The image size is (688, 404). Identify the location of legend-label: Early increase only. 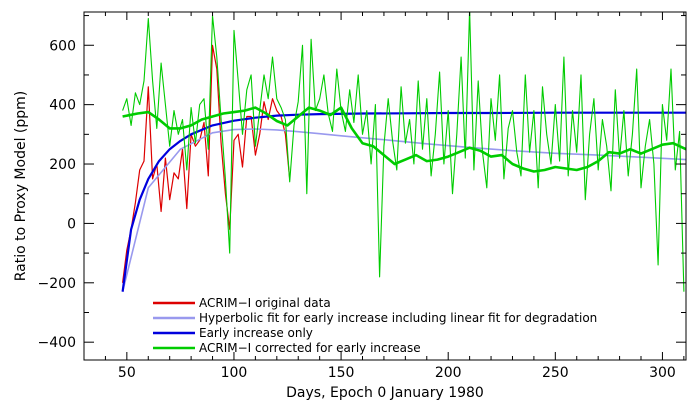
(256, 333).